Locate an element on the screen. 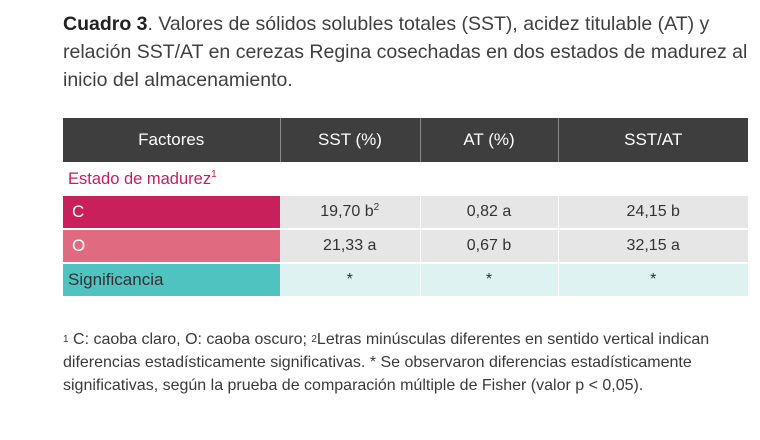  group-label-cell: Estado de madurez1 is located at coordinates (405, 179).